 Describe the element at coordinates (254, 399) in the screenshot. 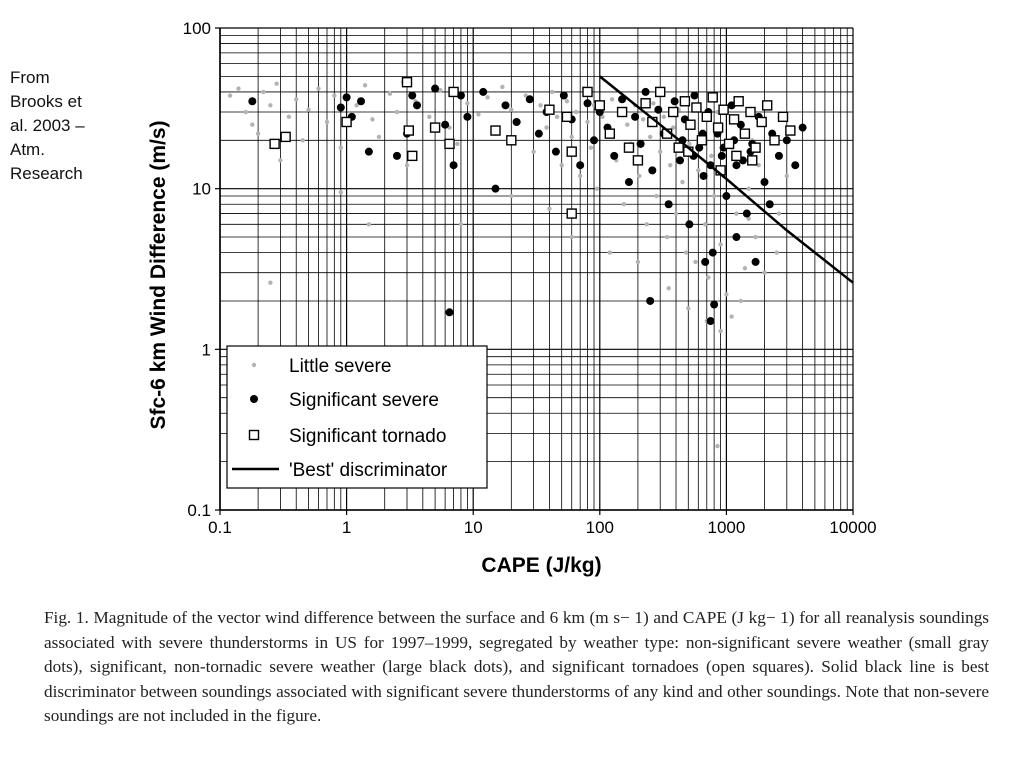

I see `legend-significant-severe-marker` at that location.